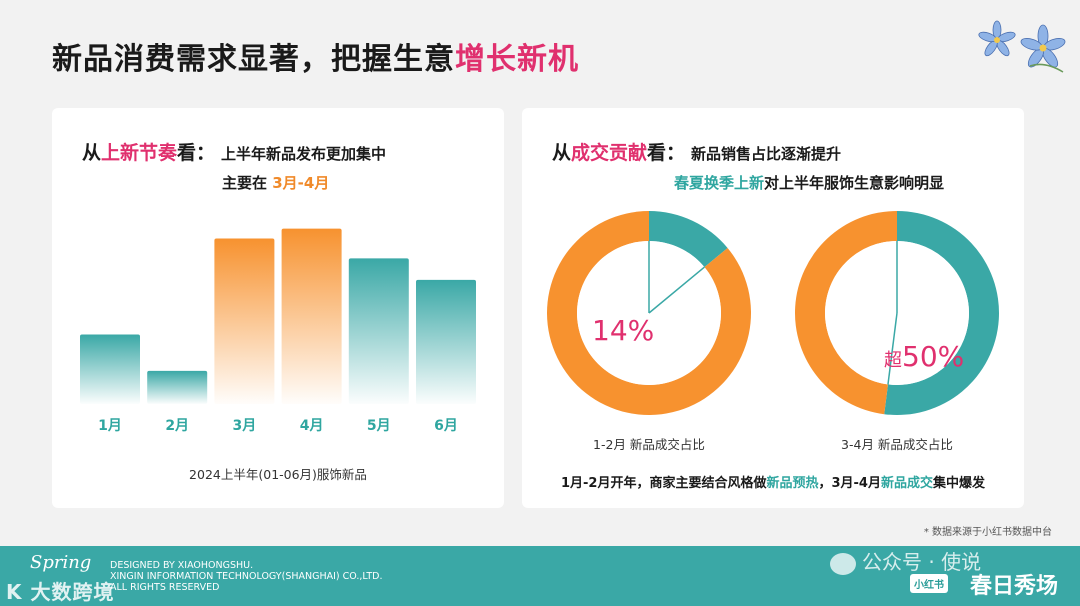  I want to click on bar-label-5: 5月, so click(379, 426).